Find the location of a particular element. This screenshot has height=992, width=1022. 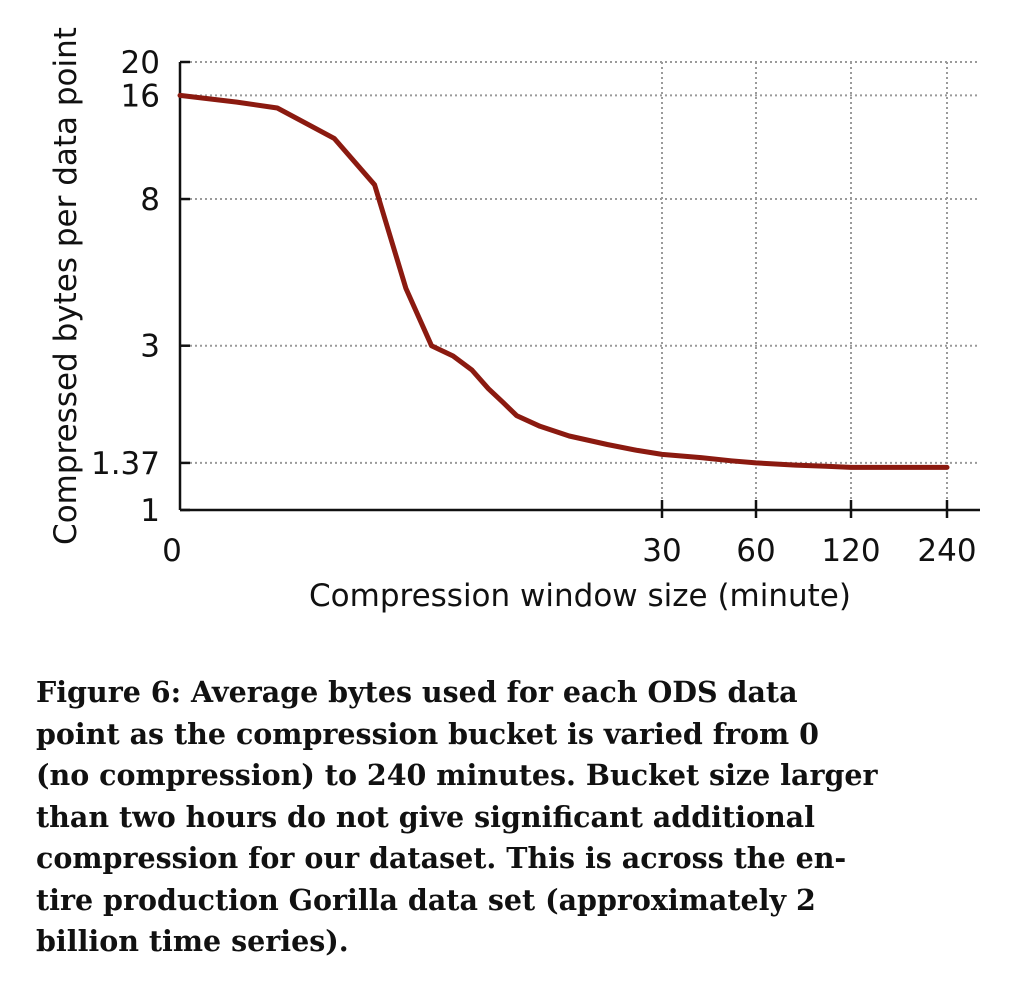

caption-line: billion time series). is located at coordinates (192, 941).